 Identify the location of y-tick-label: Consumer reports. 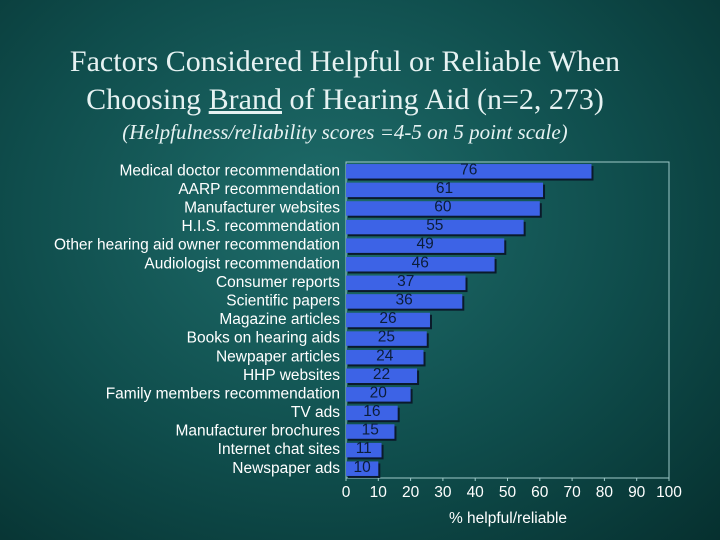
(278, 282).